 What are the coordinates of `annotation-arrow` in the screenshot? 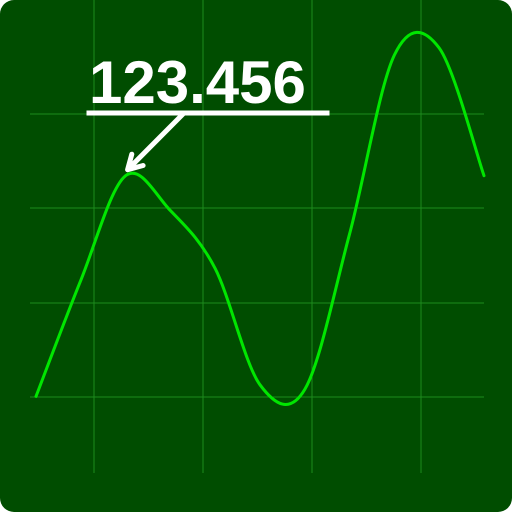 It's located at (155, 142).